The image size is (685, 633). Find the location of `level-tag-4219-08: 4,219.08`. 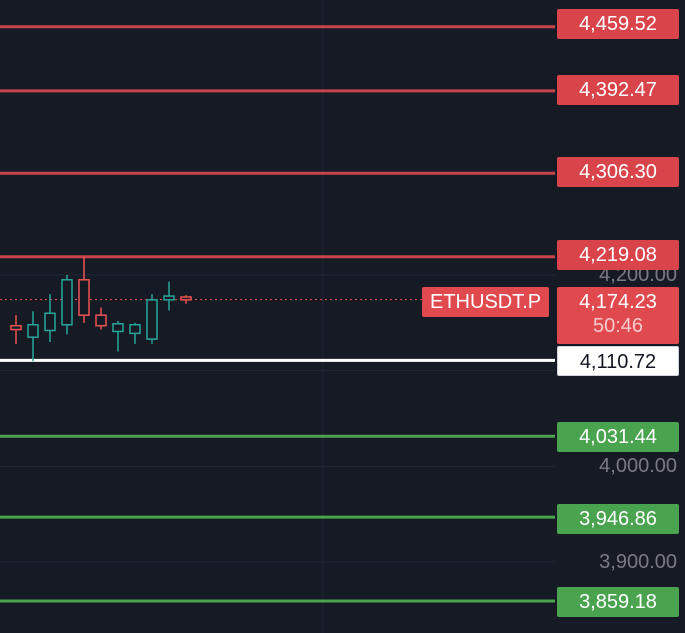

level-tag-4219-08: 4,219.08 is located at coordinates (618, 255).